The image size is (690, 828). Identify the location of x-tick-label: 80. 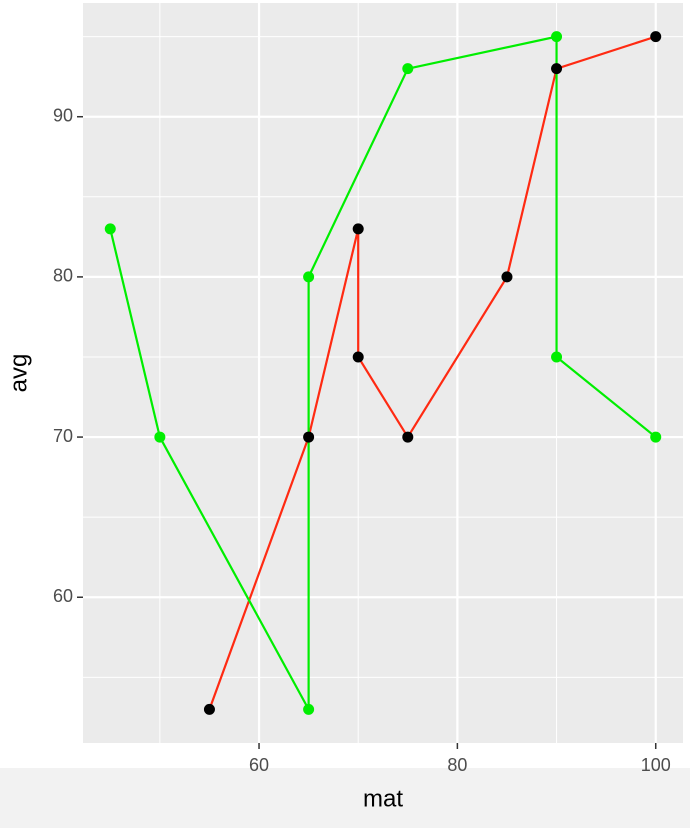
(457, 765).